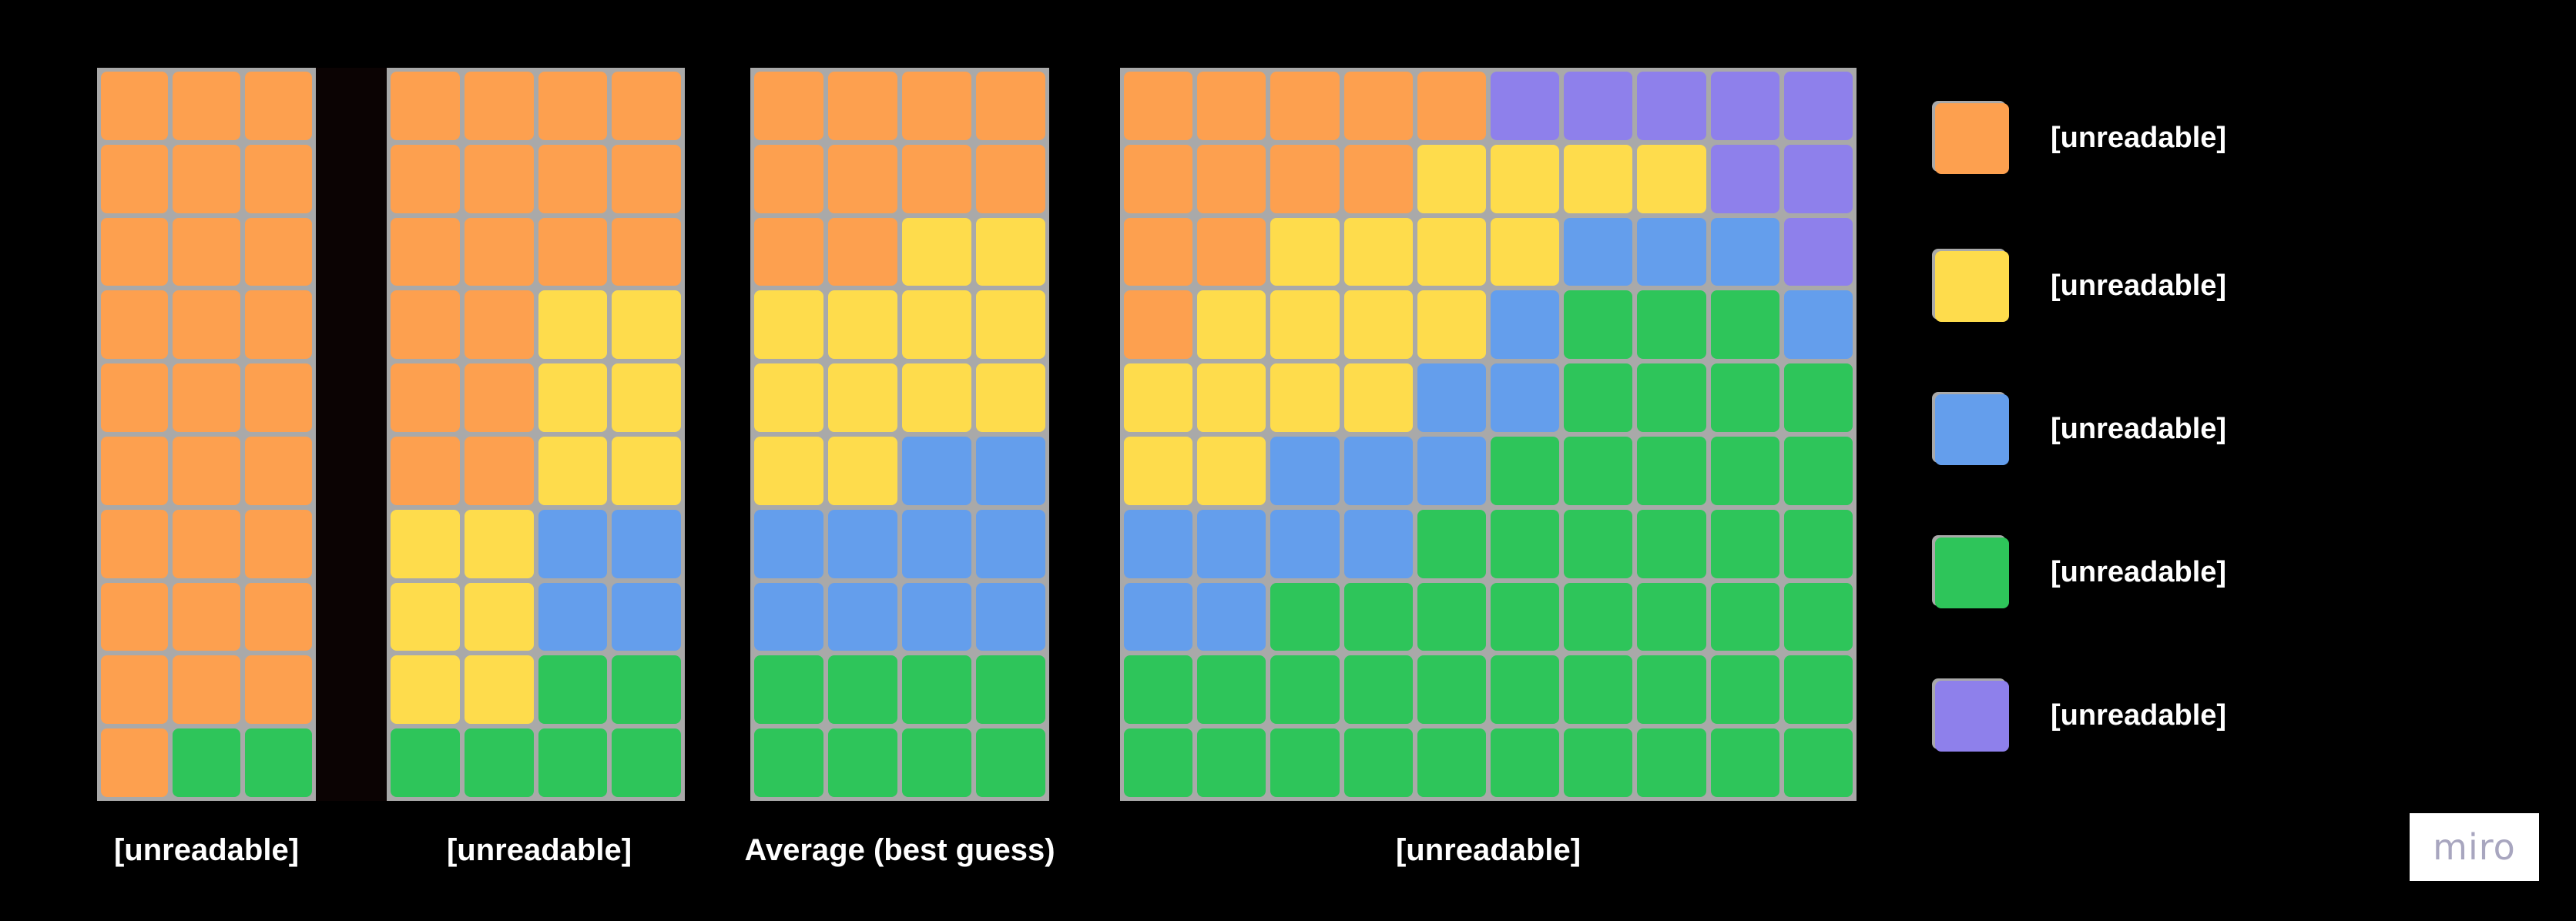 Image resolution: width=2576 pixels, height=921 pixels. What do you see at coordinates (539, 850) in the screenshot?
I see `category-label-2: [unreadable]` at bounding box center [539, 850].